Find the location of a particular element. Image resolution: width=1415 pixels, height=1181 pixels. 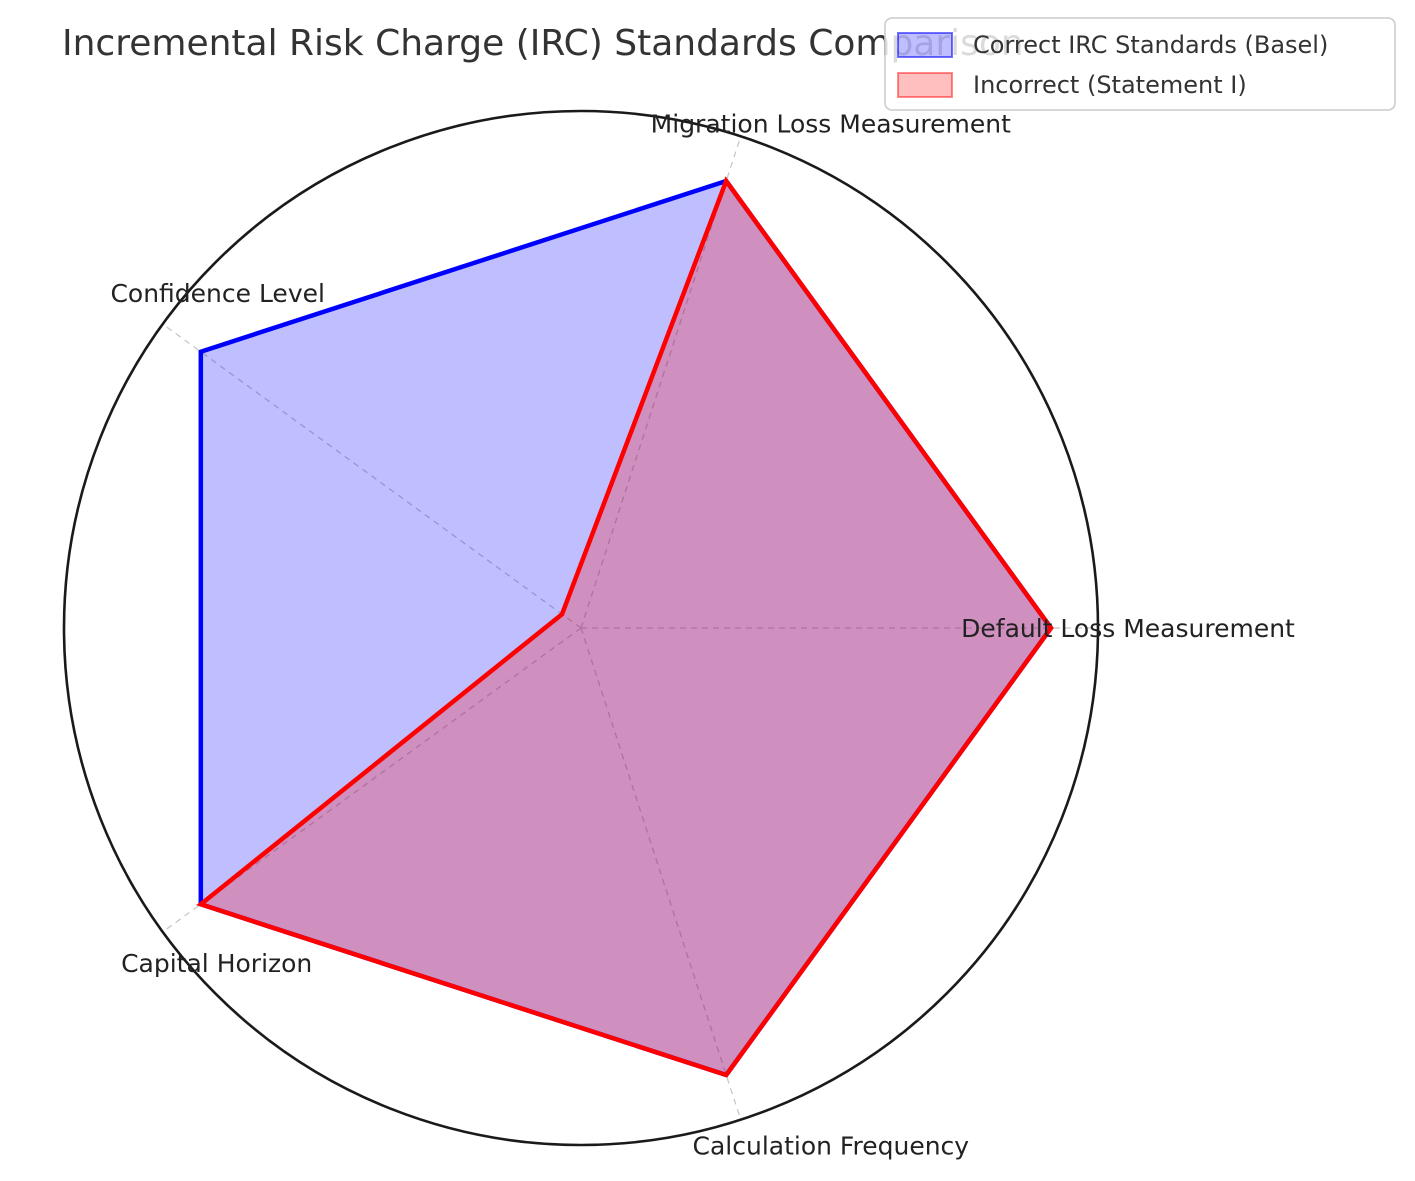

legend-box is located at coordinates (1140, 64).